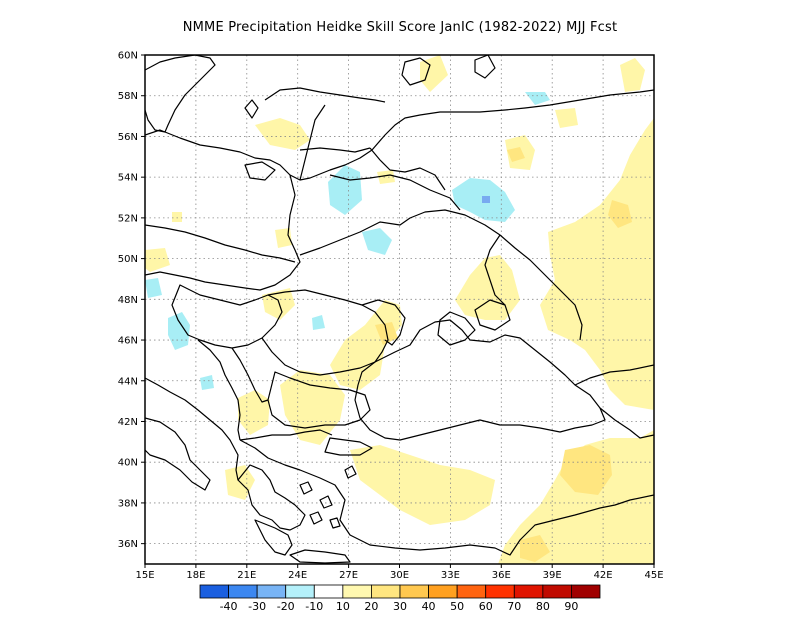 The image size is (800, 618). What do you see at coordinates (377, 241) in the screenshot?
I see `skill-area-ukraine-negative` at bounding box center [377, 241].